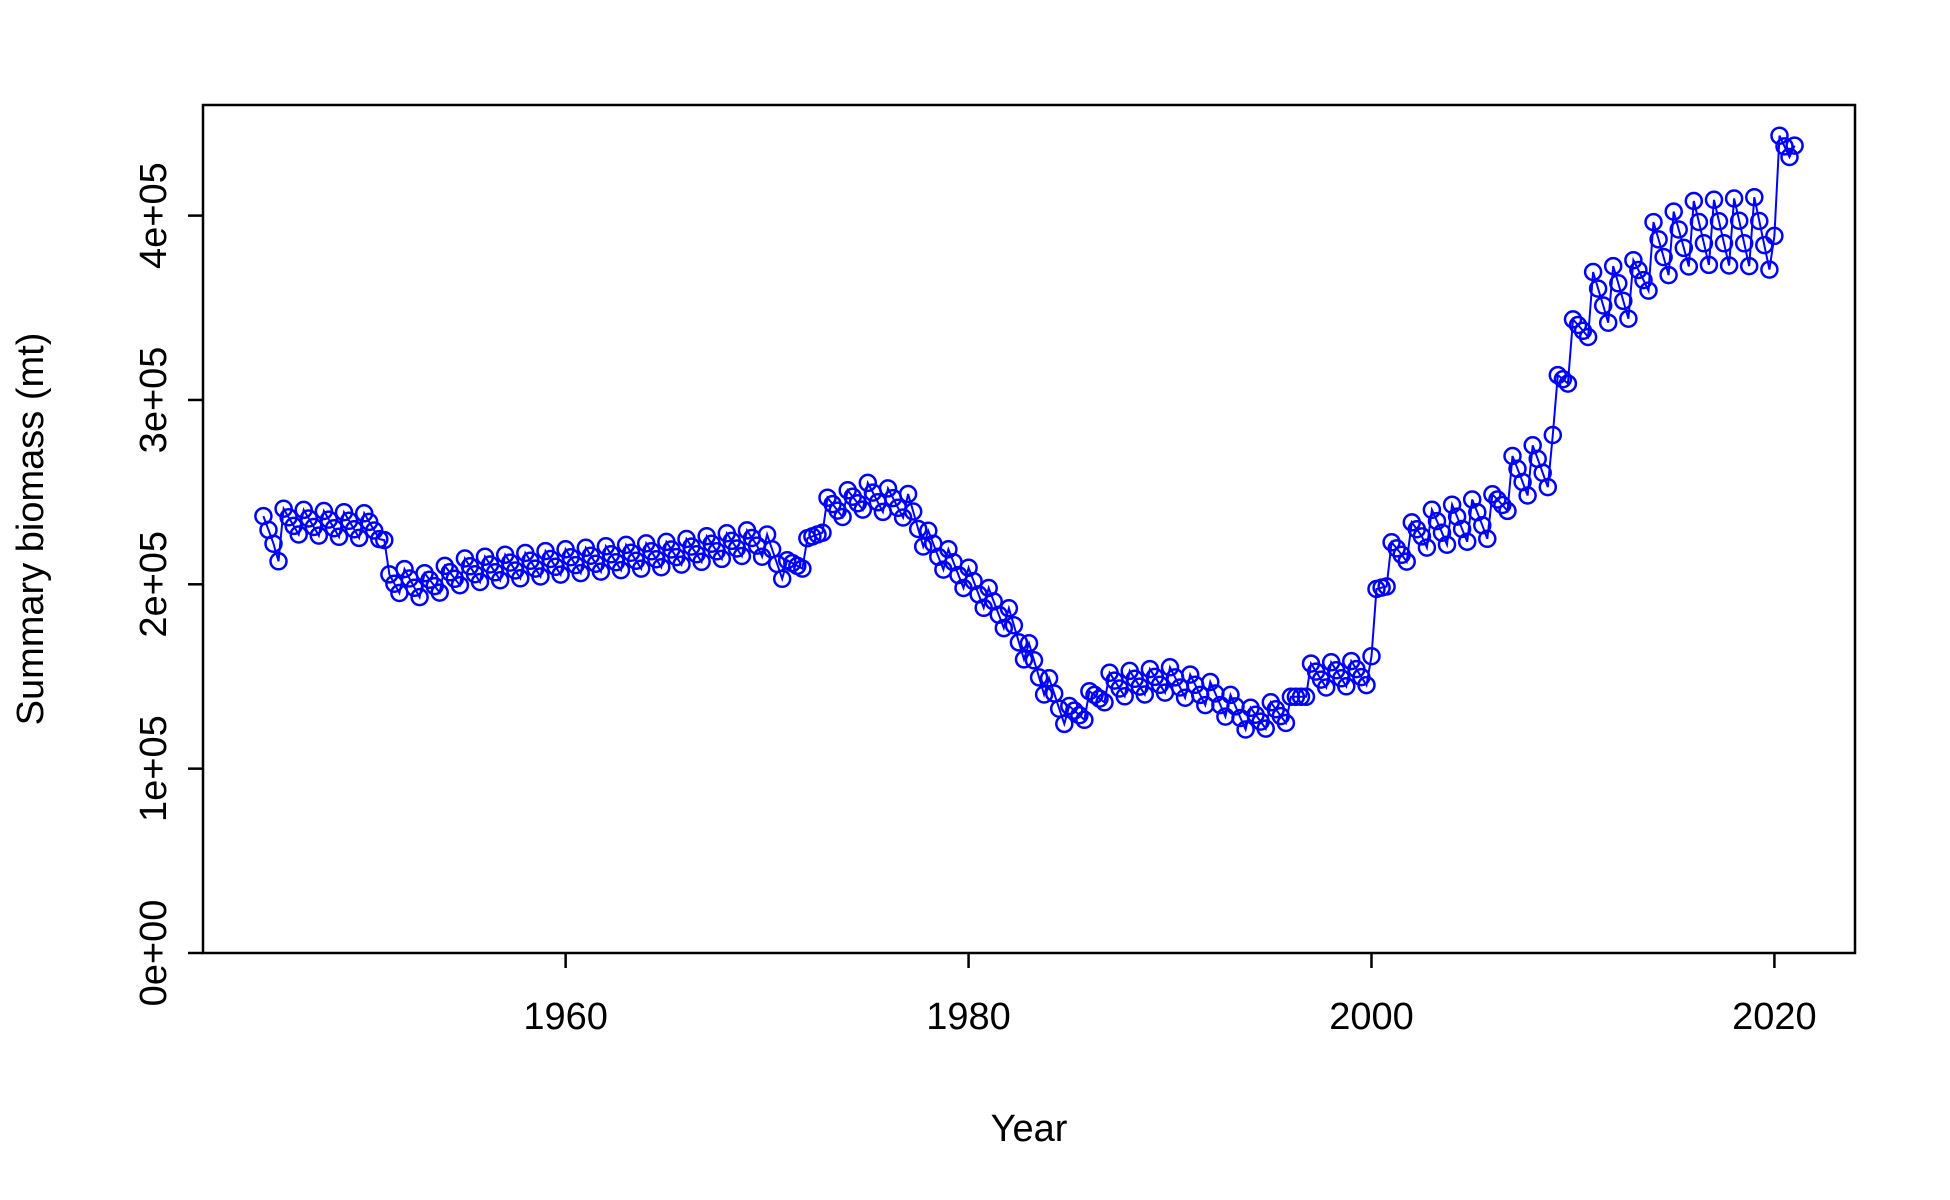 The height and width of the screenshot is (1200, 1950). I want to click on x-tick-label: 2000, so click(1371, 1017).